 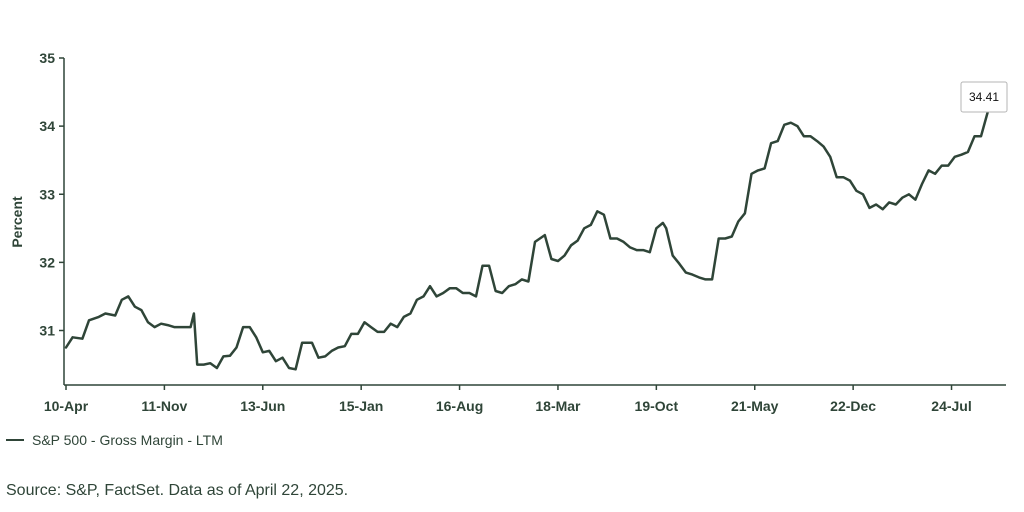 What do you see at coordinates (164, 406) in the screenshot?
I see `x-tick-label: 11-Nov` at bounding box center [164, 406].